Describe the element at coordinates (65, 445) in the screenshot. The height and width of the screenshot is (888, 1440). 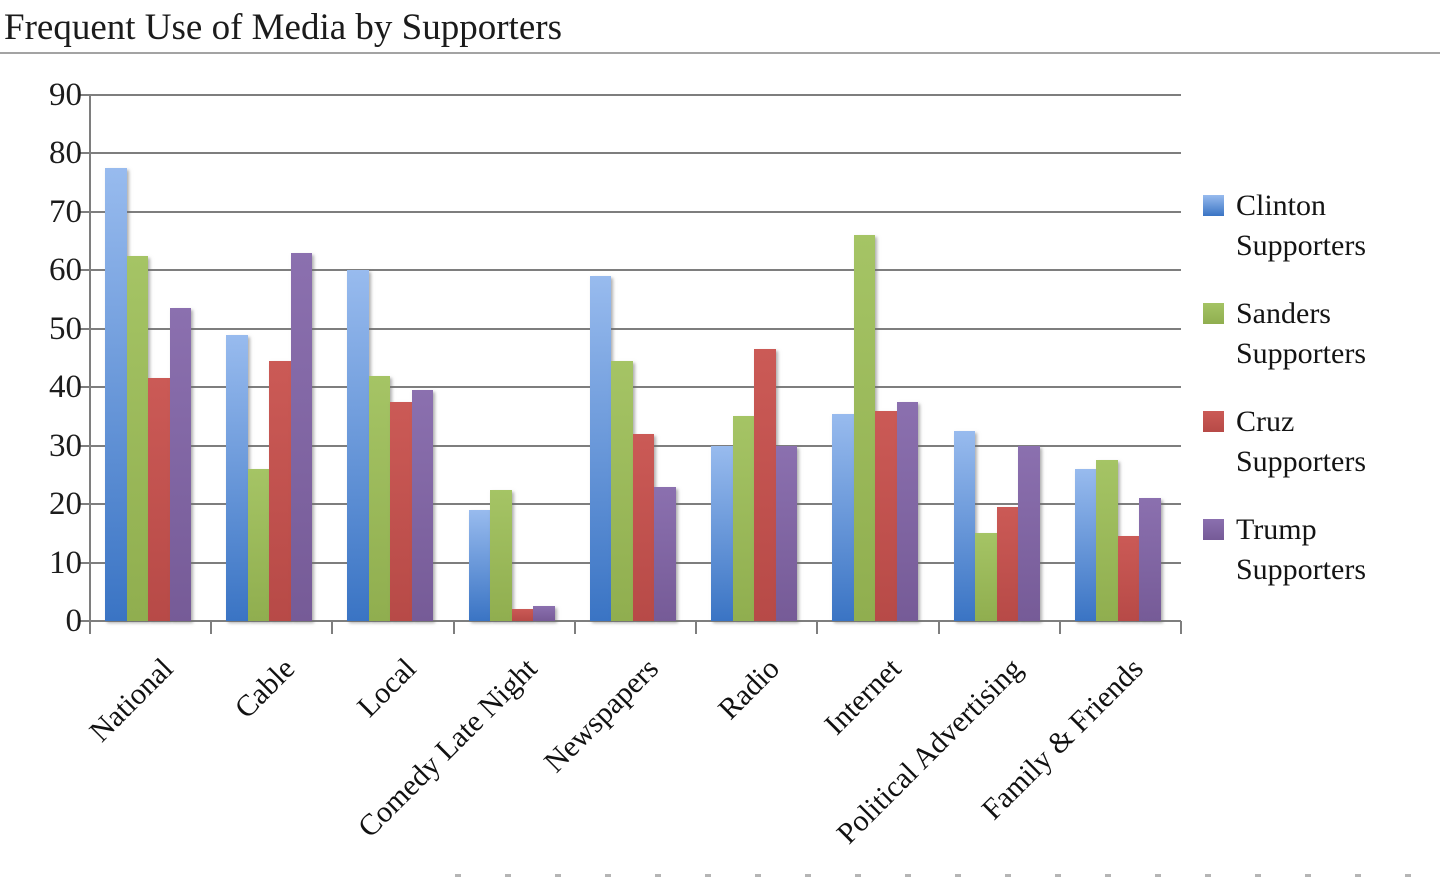
I see `y-axis-label: 30` at that location.